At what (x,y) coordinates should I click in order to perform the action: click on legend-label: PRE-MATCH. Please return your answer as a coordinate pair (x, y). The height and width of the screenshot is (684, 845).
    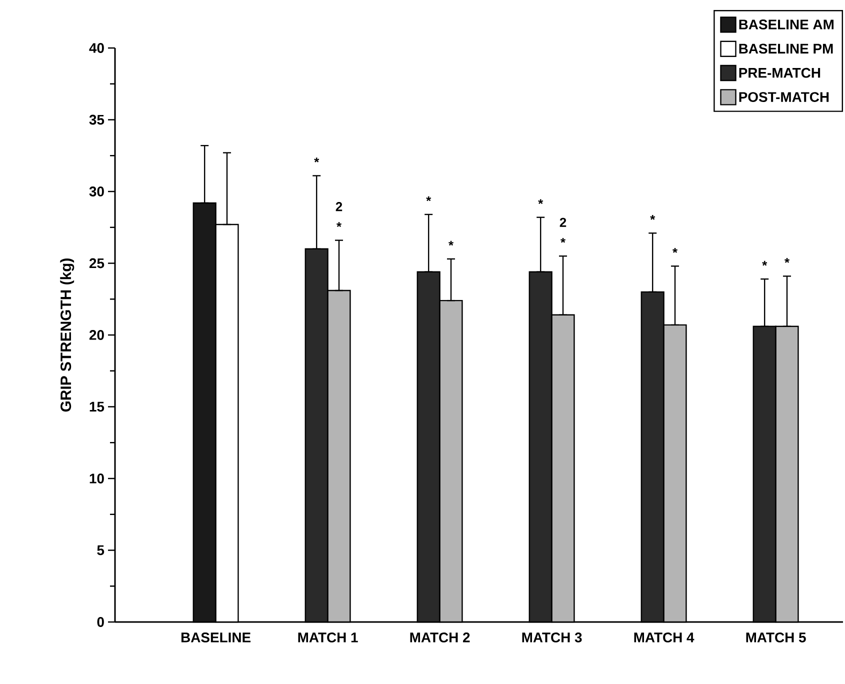
    Looking at the image, I should click on (779, 73).